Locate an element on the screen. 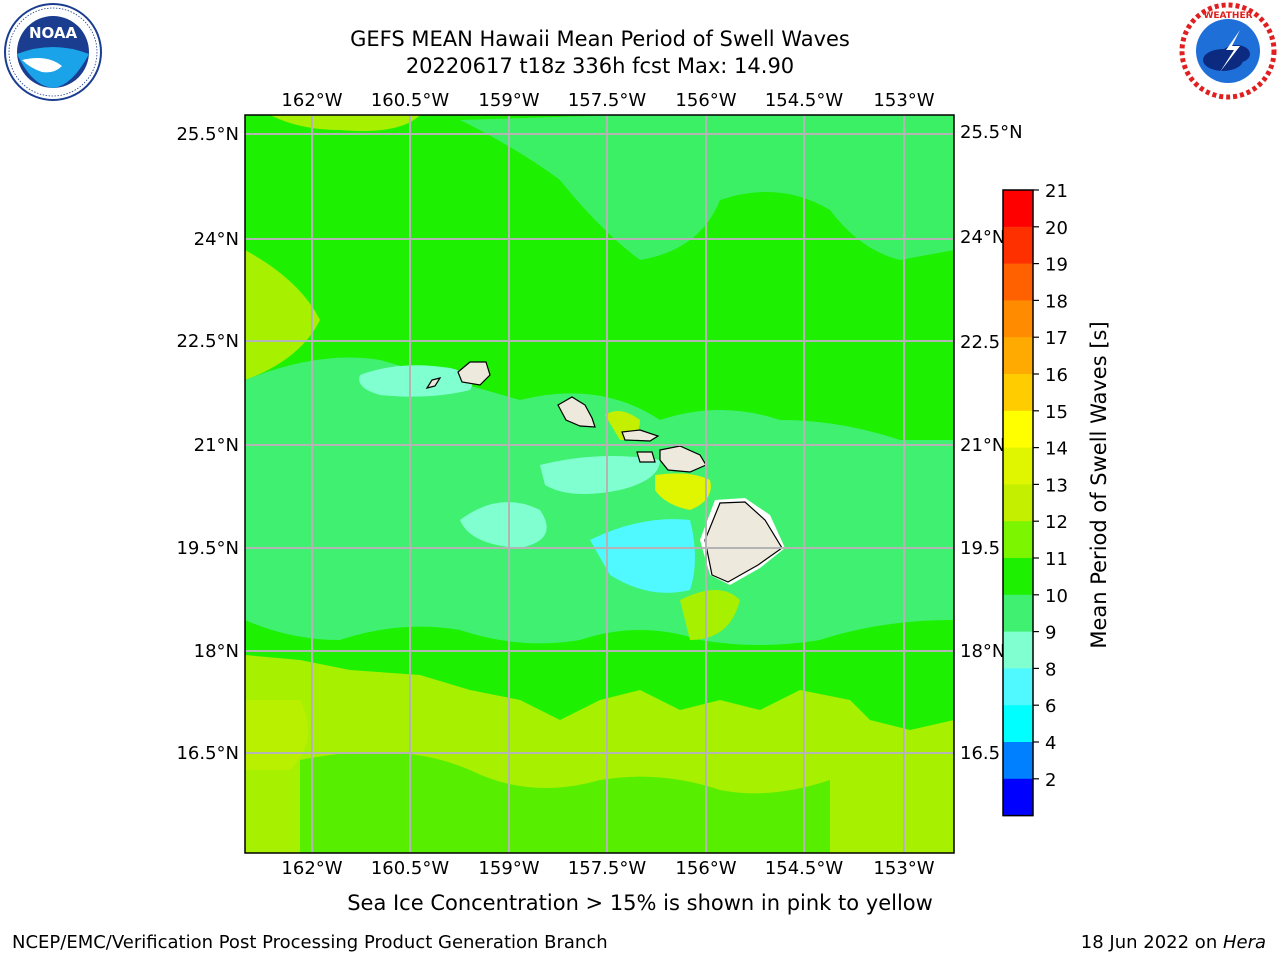  colorbar-tick-label: 14 is located at coordinates (1056, 449).